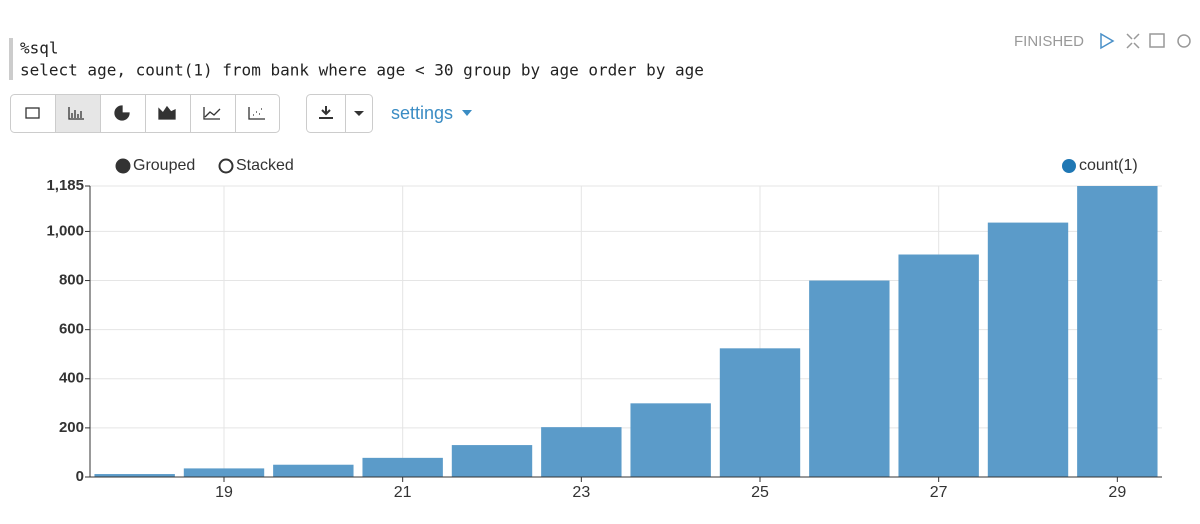  I want to click on x-tick-label: 21, so click(403, 492).